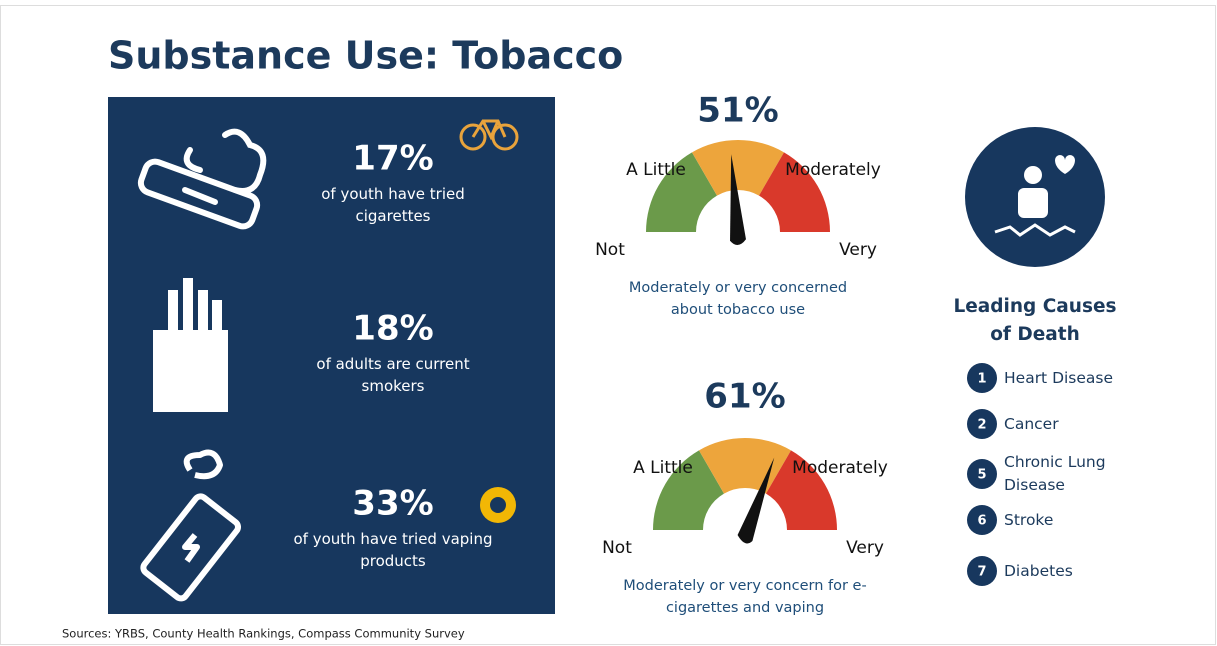 The image size is (1217, 646). I want to click on cause-label-box: Cancer, so click(1031, 423).